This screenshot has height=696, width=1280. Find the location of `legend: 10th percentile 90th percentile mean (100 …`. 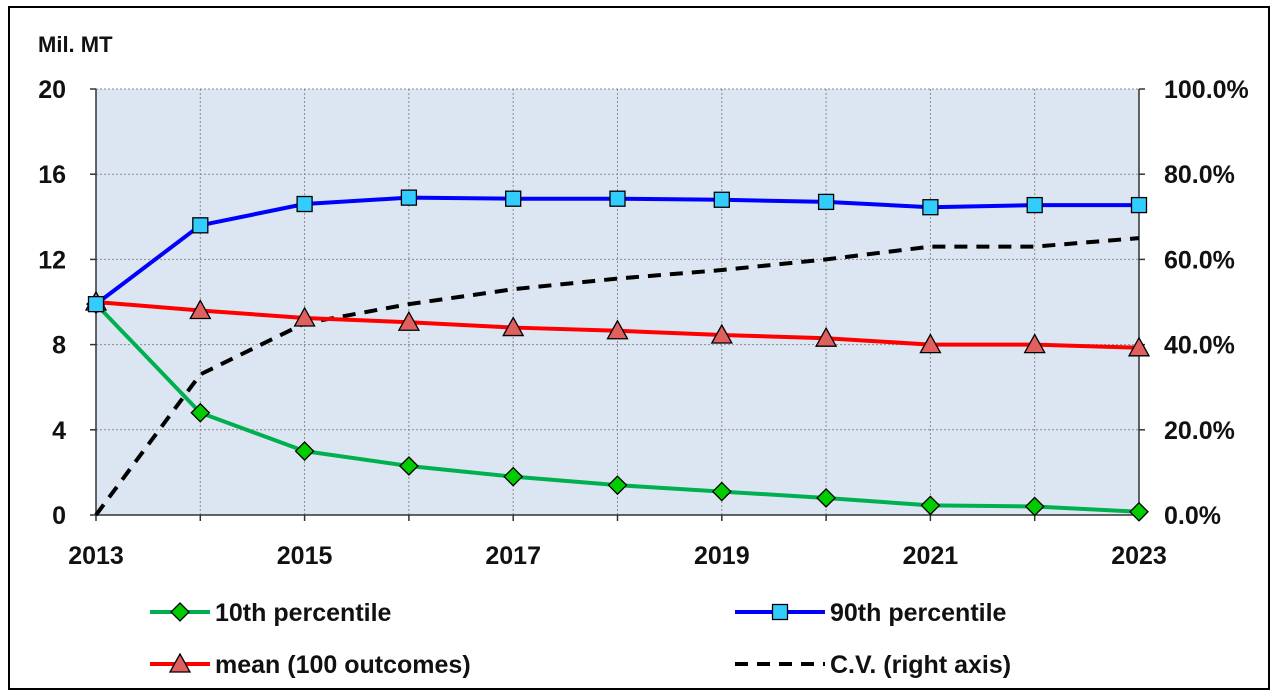

legend: 10th percentile 90th percentile mean (100 … is located at coordinates (580, 639).